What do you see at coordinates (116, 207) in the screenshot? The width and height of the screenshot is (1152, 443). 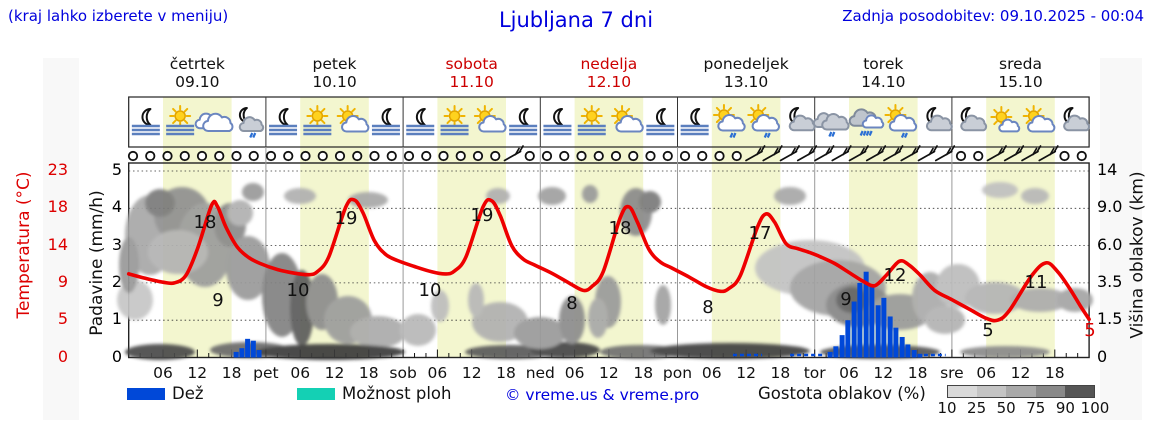 I see `axis-tick: 4` at bounding box center [116, 207].